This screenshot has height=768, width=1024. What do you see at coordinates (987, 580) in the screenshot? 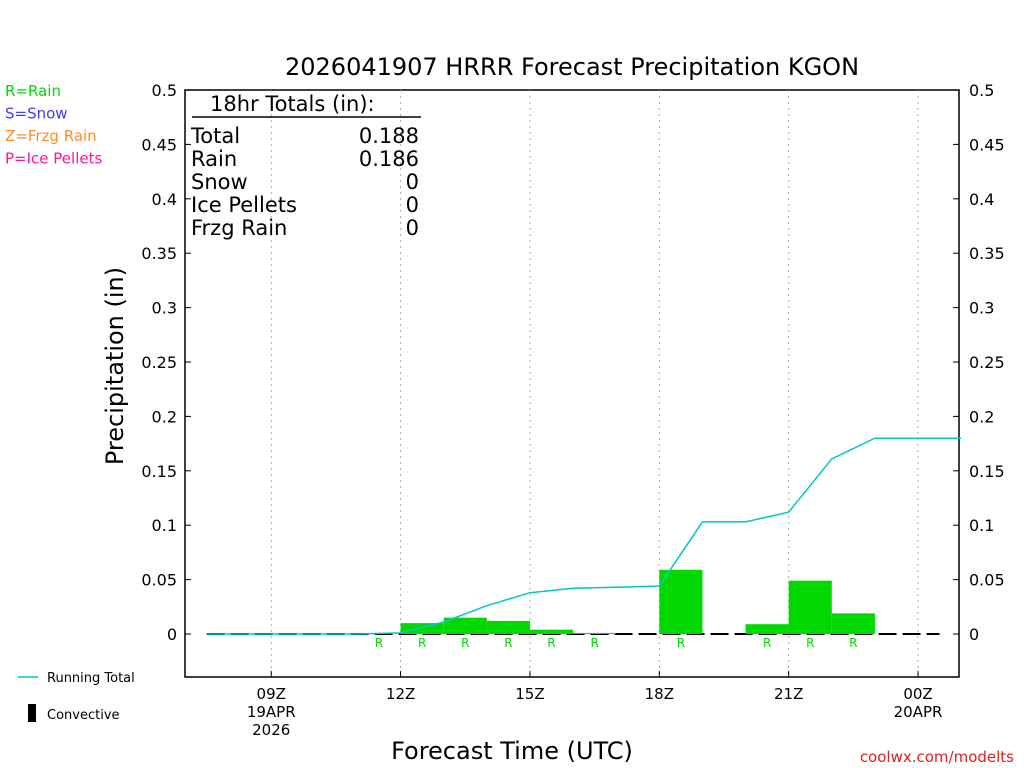
I see `y-tick-label-right: 0.05` at bounding box center [987, 580].